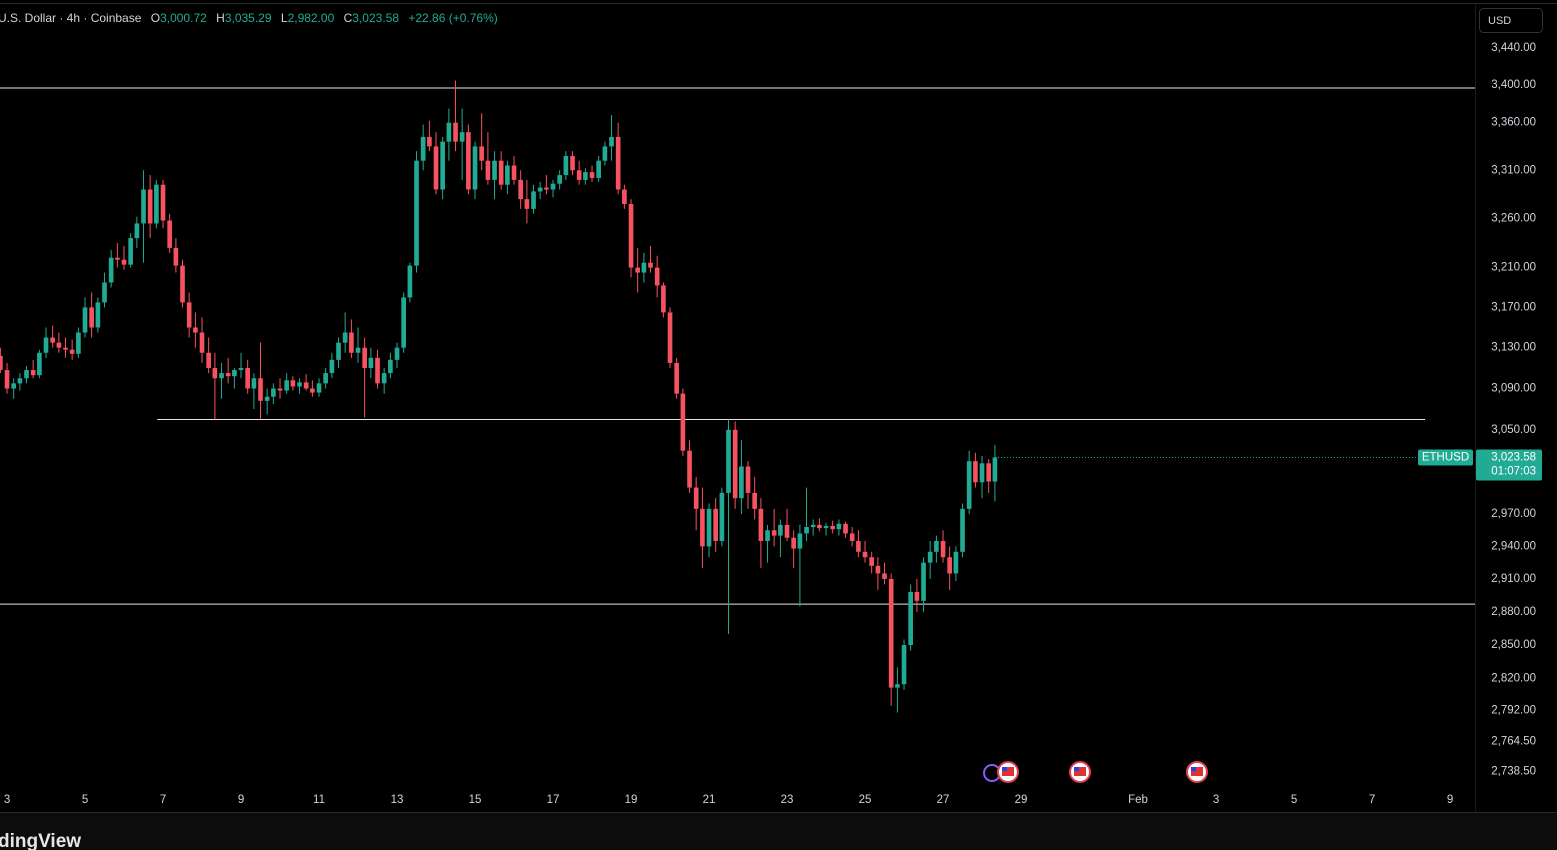  Describe the element at coordinates (787, 800) in the screenshot. I see `x-tick-label: 23` at that location.